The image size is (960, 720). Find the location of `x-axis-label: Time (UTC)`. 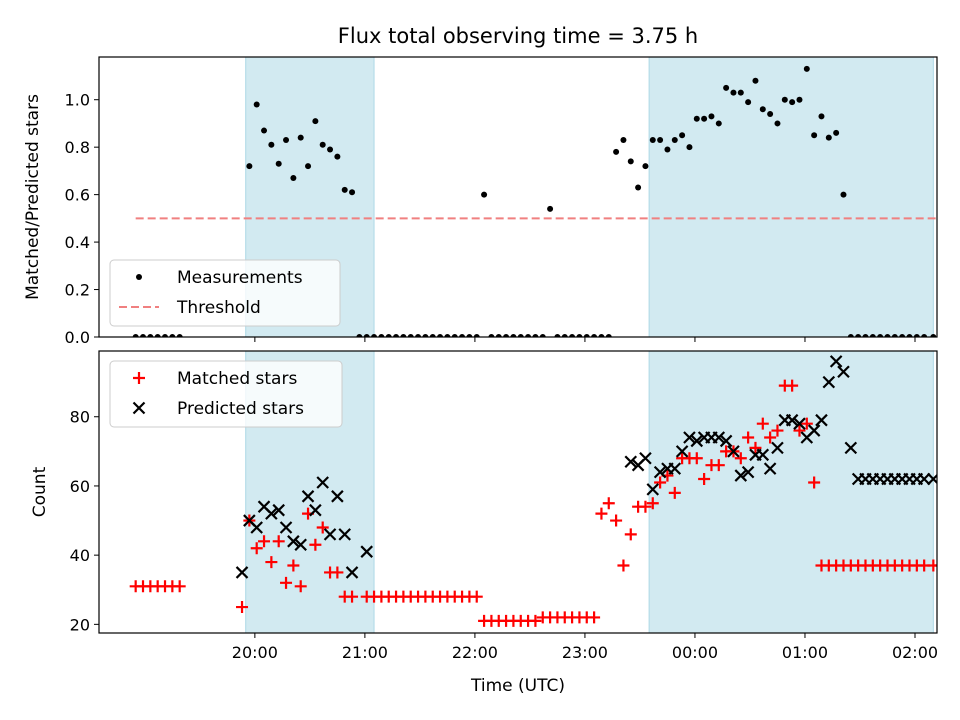

x-axis-label: Time (UTC) is located at coordinates (517, 686).